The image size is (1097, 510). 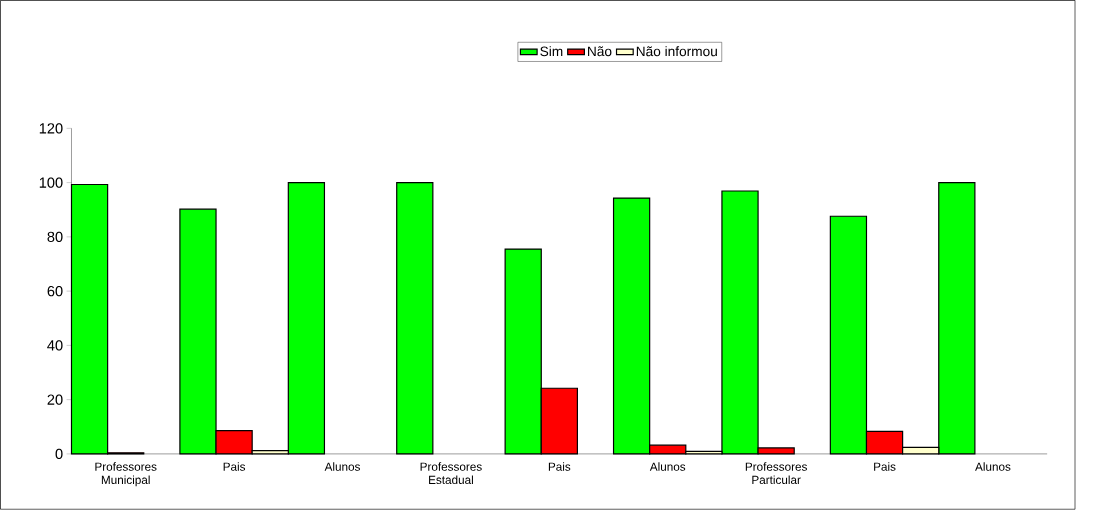 What do you see at coordinates (55, 345) in the screenshot?
I see `y-tick-label: 40` at bounding box center [55, 345].